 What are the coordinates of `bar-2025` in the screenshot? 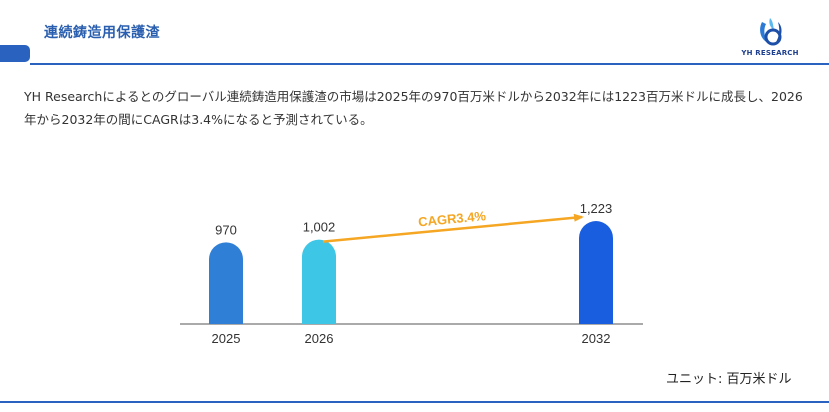 It's located at (226, 283).